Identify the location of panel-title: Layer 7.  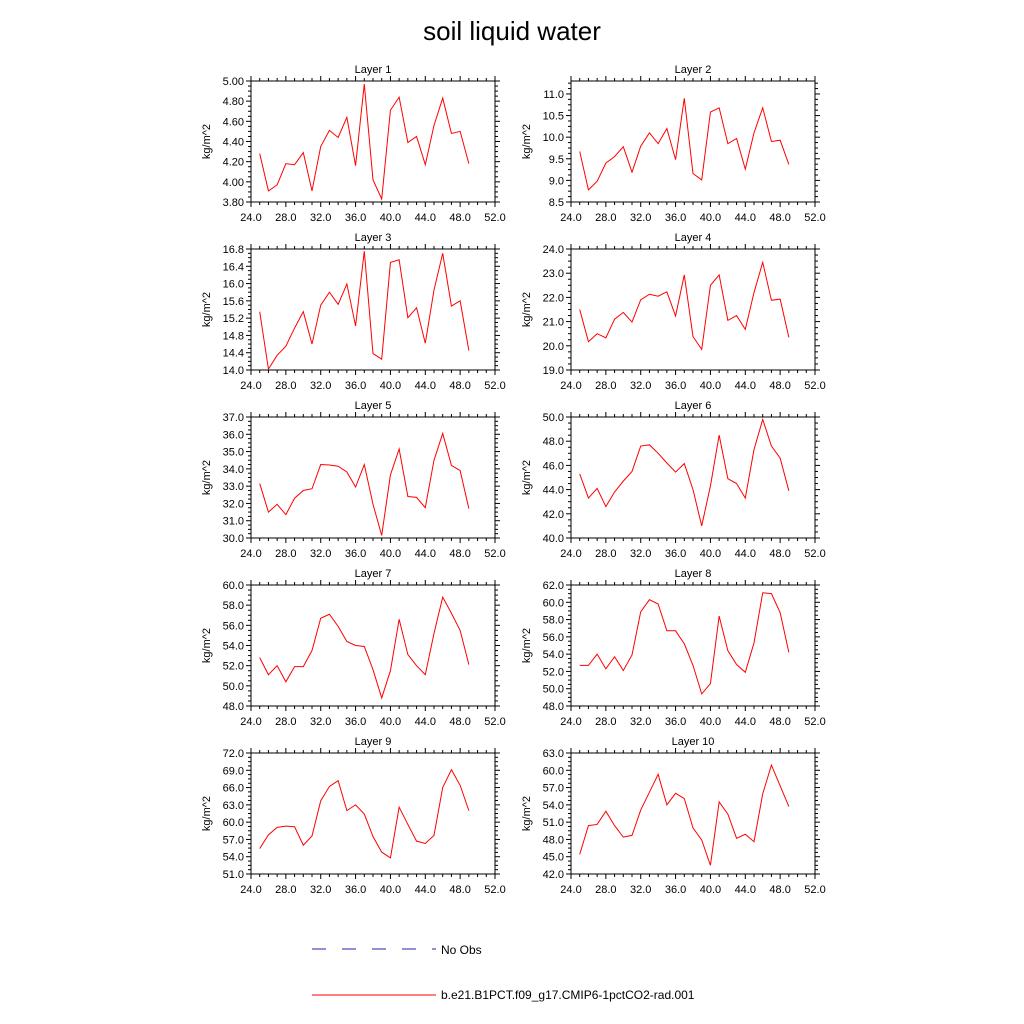
(373, 574).